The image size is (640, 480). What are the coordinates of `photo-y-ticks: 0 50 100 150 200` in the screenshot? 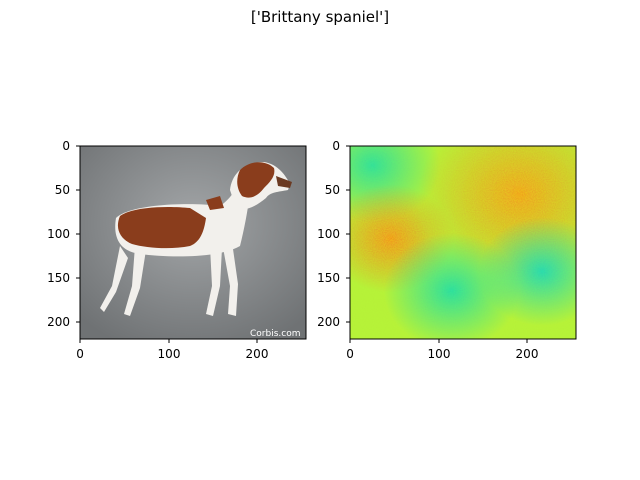 It's located at (63, 234).